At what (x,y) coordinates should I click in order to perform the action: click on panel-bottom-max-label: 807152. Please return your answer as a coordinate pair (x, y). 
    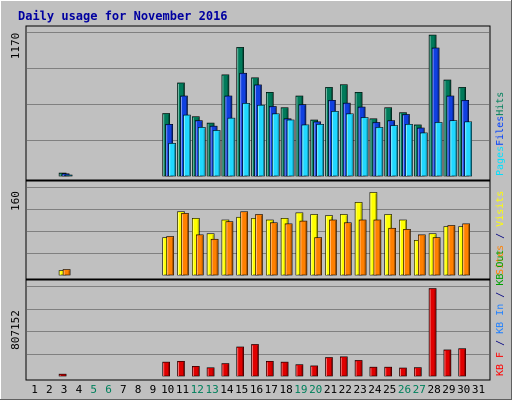
    Looking at the image, I should click on (15, 330).